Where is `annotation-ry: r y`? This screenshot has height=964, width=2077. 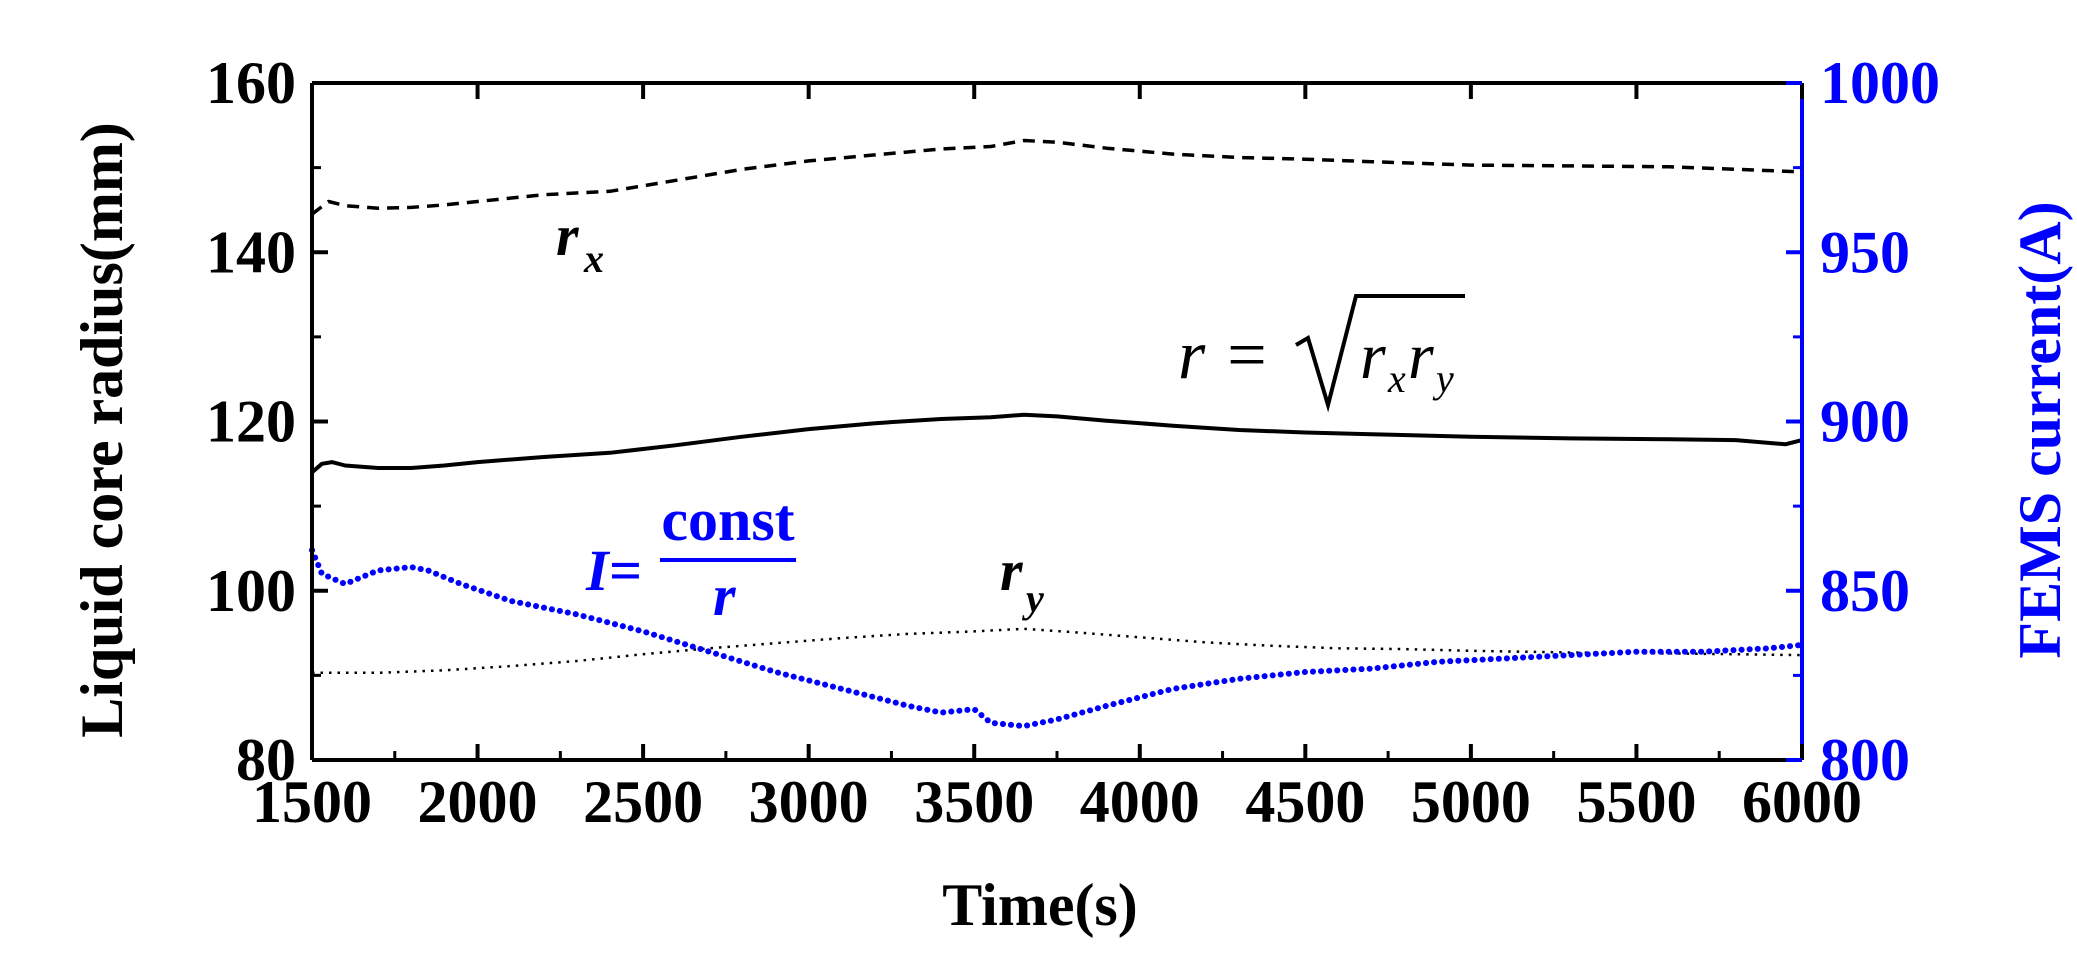
annotation-ry: r y is located at coordinates (1022, 579).